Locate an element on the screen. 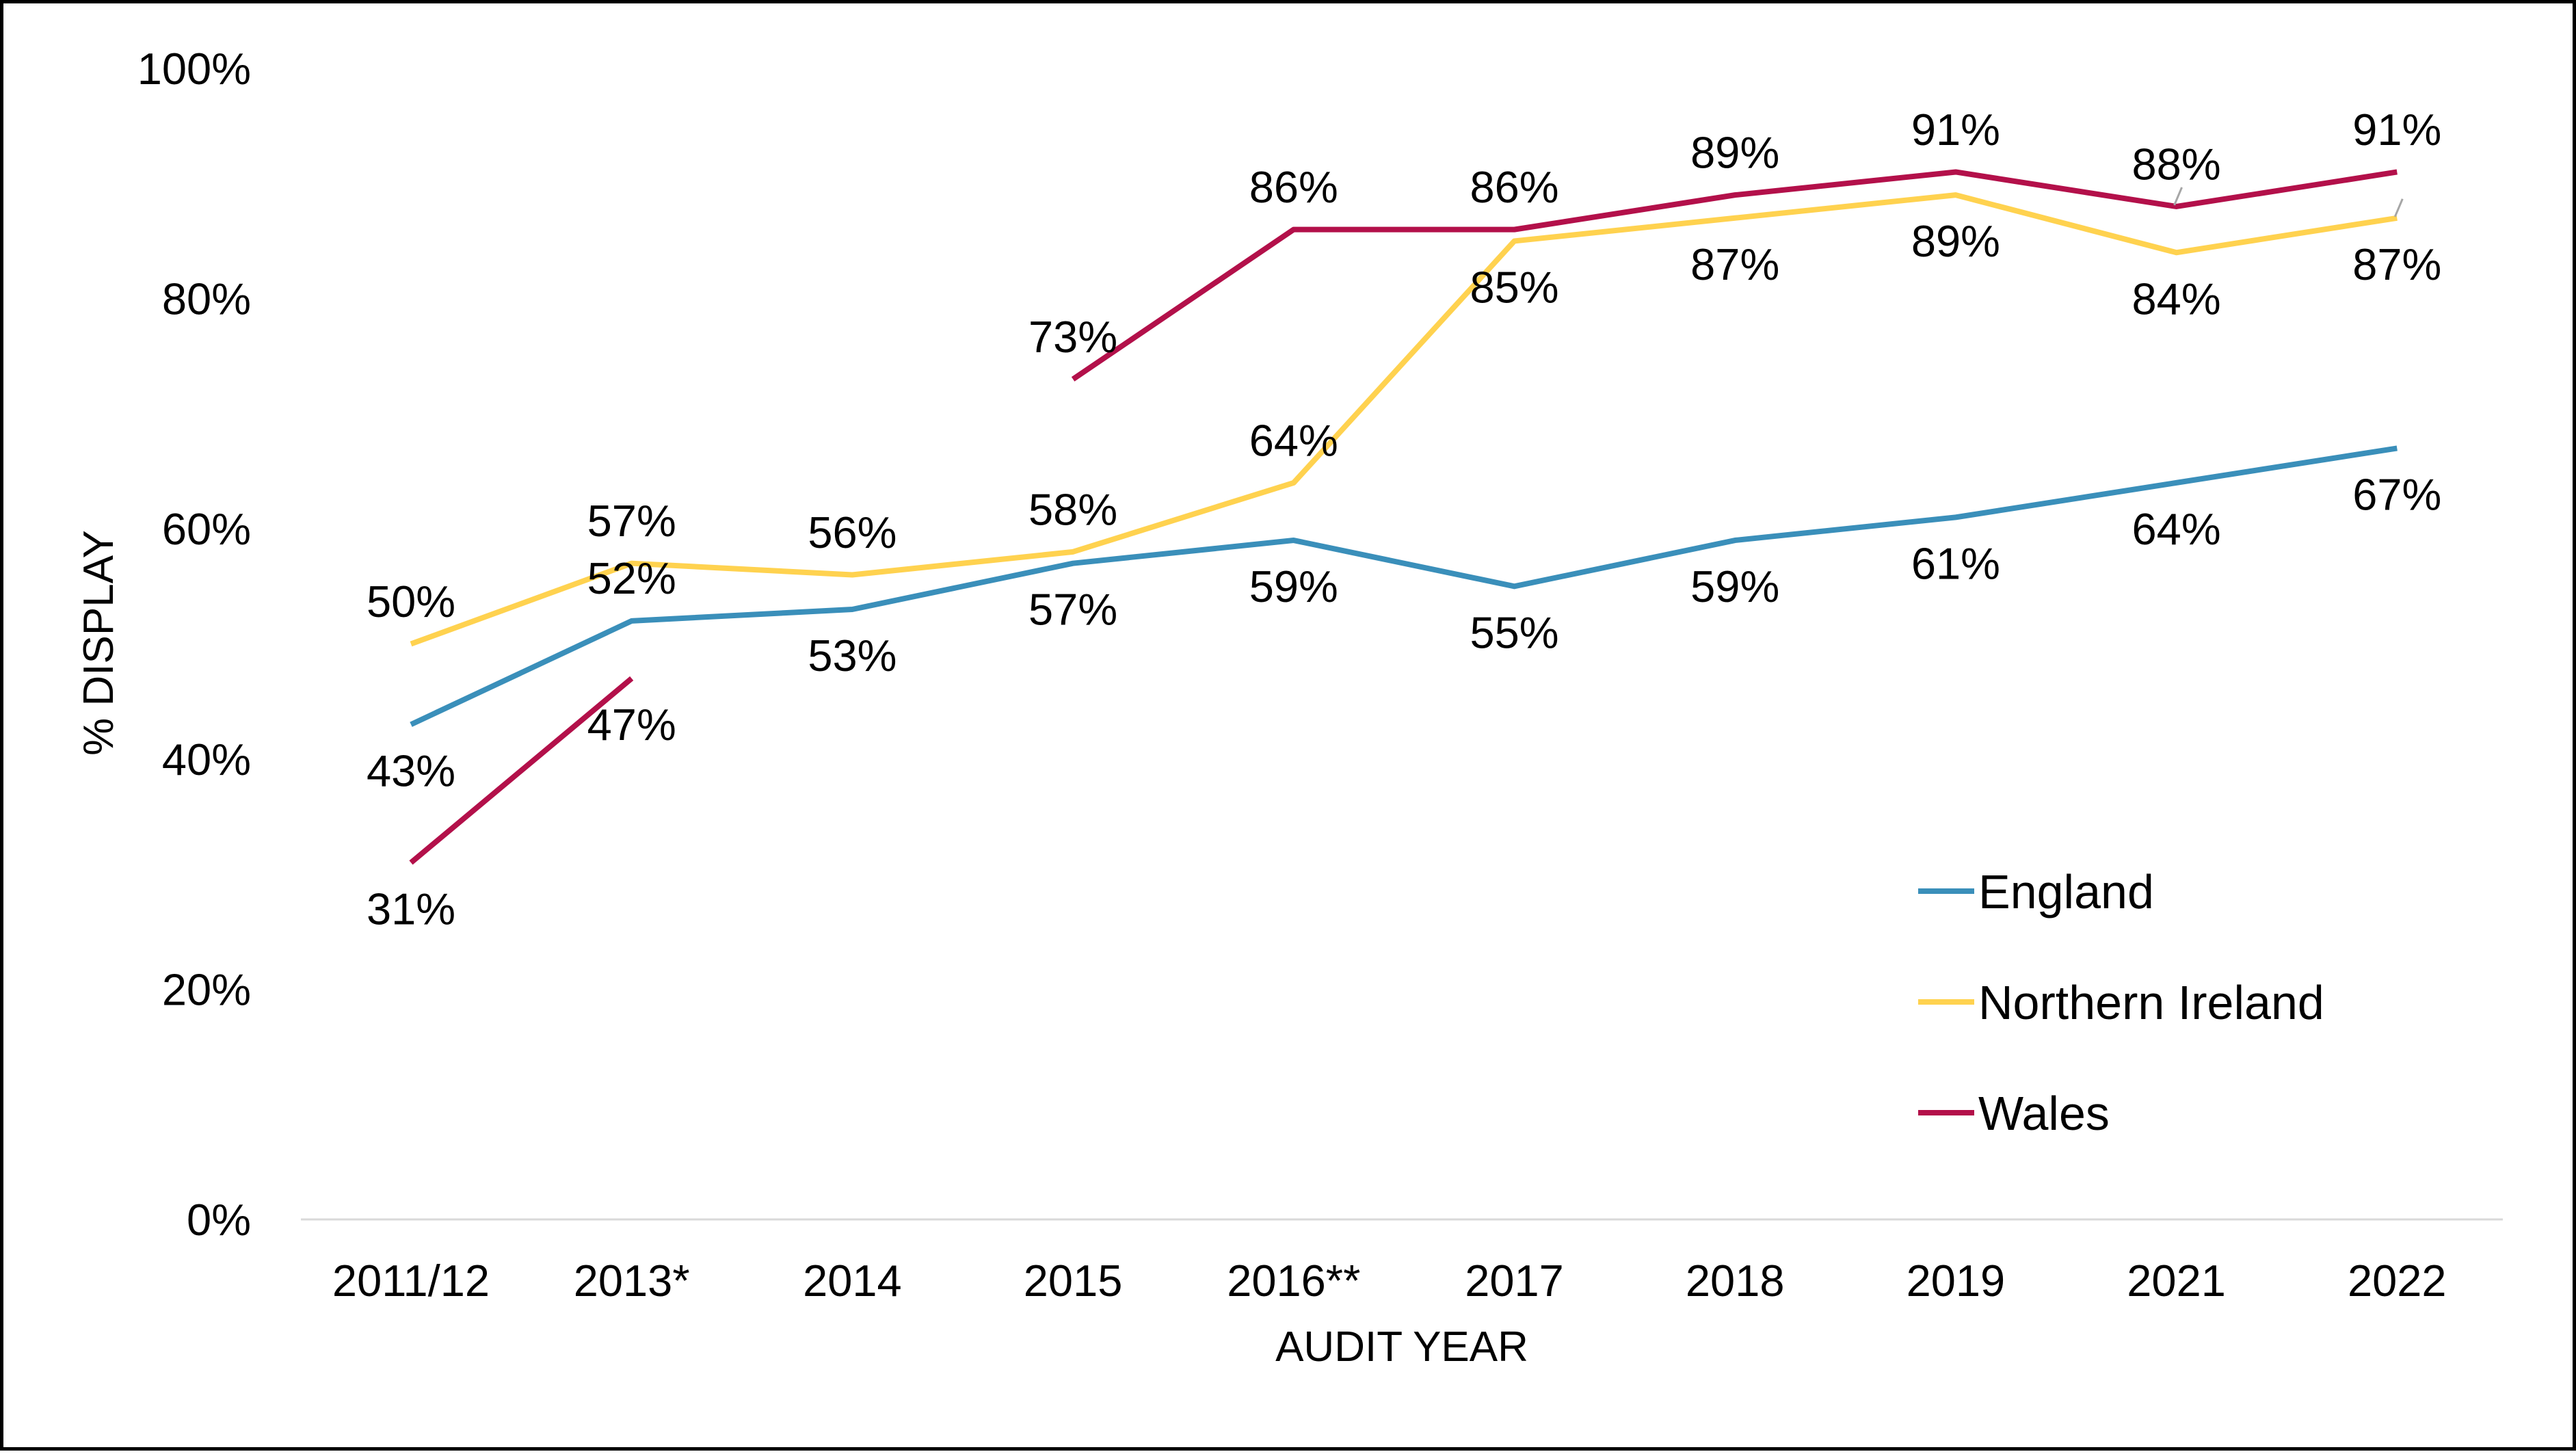 Image resolution: width=2576 pixels, height=1454 pixels. legend-label: Northern Ireland is located at coordinates (2151, 1002).